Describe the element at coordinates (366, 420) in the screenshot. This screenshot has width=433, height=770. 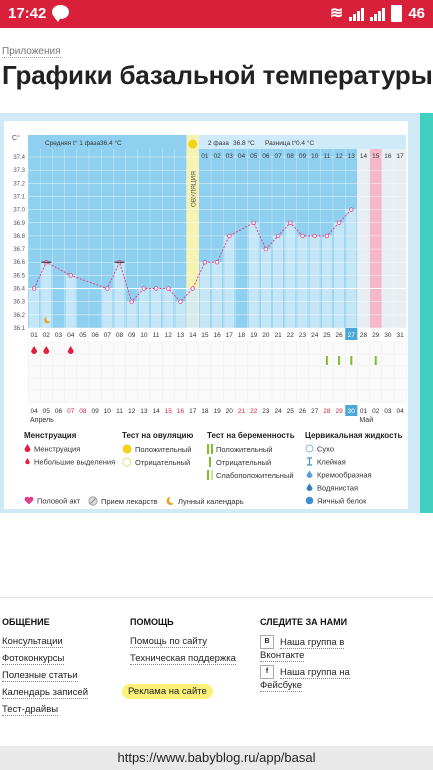
I see `month-may: Май` at that location.